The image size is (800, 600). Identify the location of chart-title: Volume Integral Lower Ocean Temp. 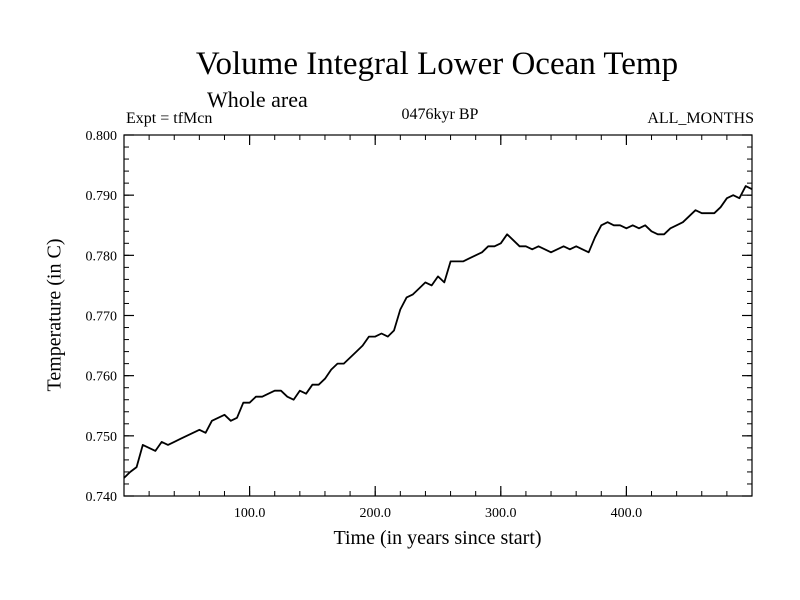
(437, 64).